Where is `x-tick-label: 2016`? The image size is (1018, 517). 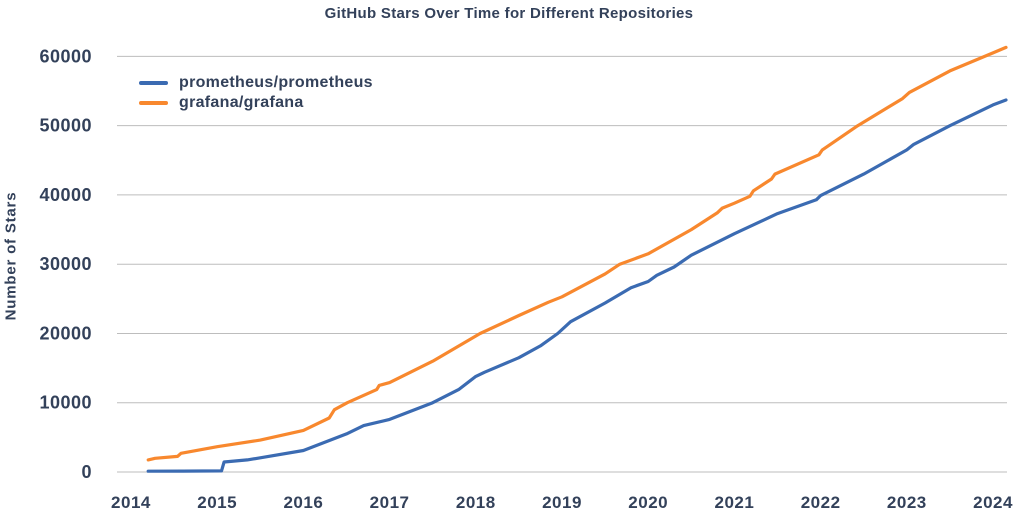
x-tick-label: 2016 is located at coordinates (303, 502).